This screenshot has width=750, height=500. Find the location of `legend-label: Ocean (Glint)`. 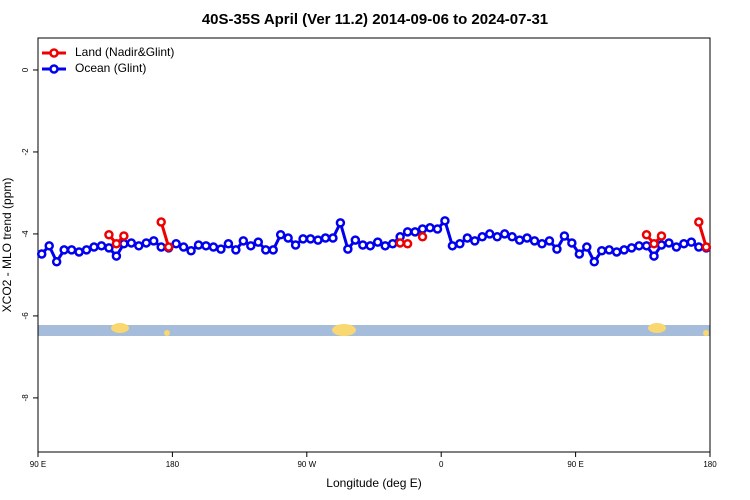

legend-label: Ocean (Glint) is located at coordinates (110, 68).